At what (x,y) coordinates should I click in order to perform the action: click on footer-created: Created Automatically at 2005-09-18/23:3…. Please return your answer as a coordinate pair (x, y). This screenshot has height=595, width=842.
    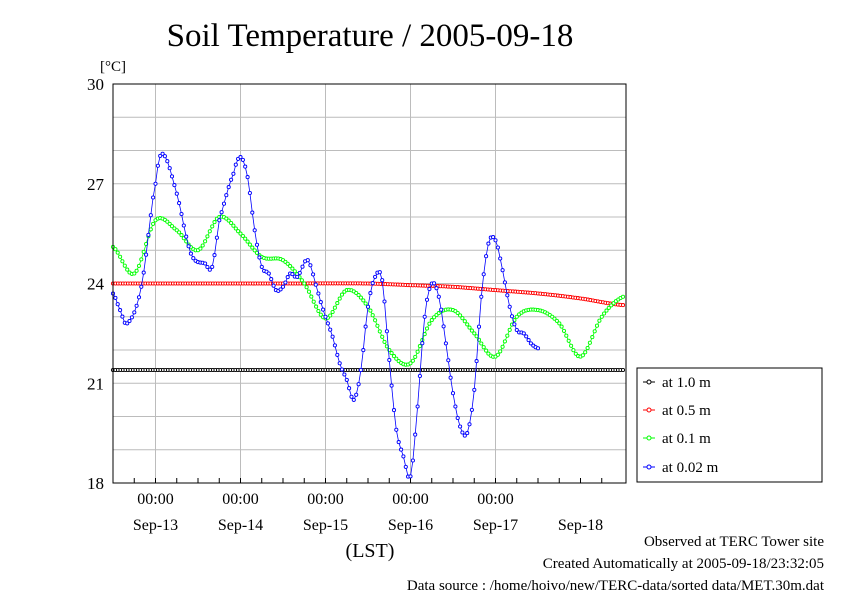
    Looking at the image, I should click on (683, 564).